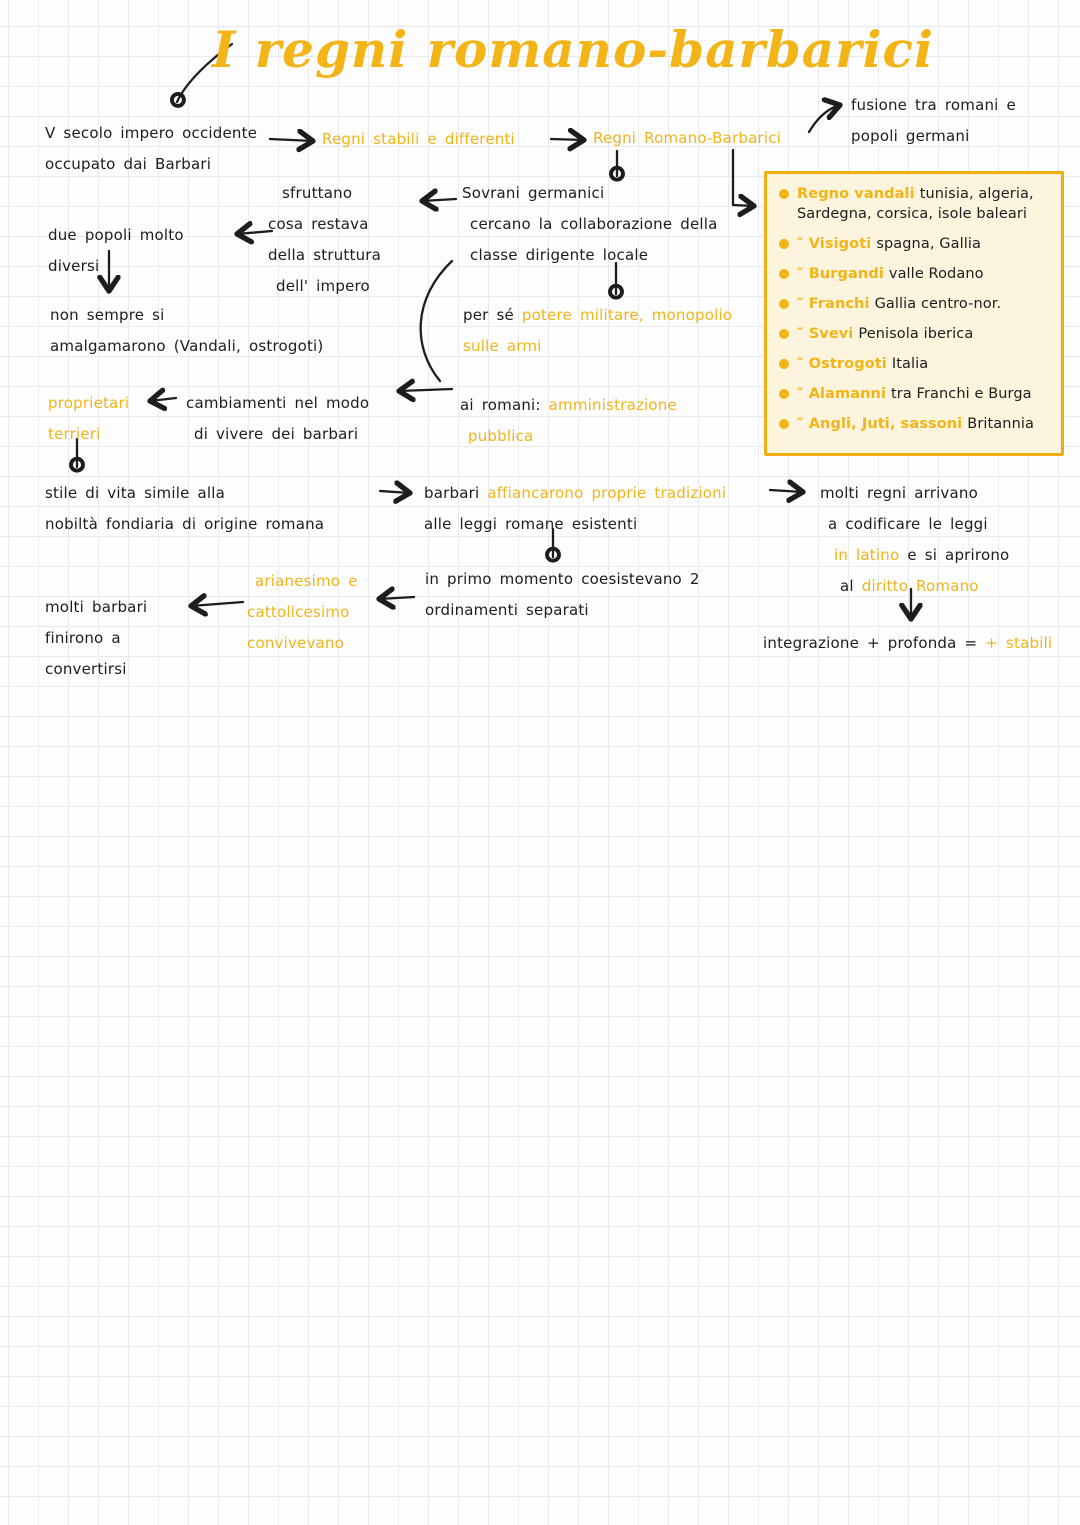 This screenshot has width=1080, height=1525. Describe the element at coordinates (1000, 424) in the screenshot. I see `kingdom-detail: Britannia` at that location.